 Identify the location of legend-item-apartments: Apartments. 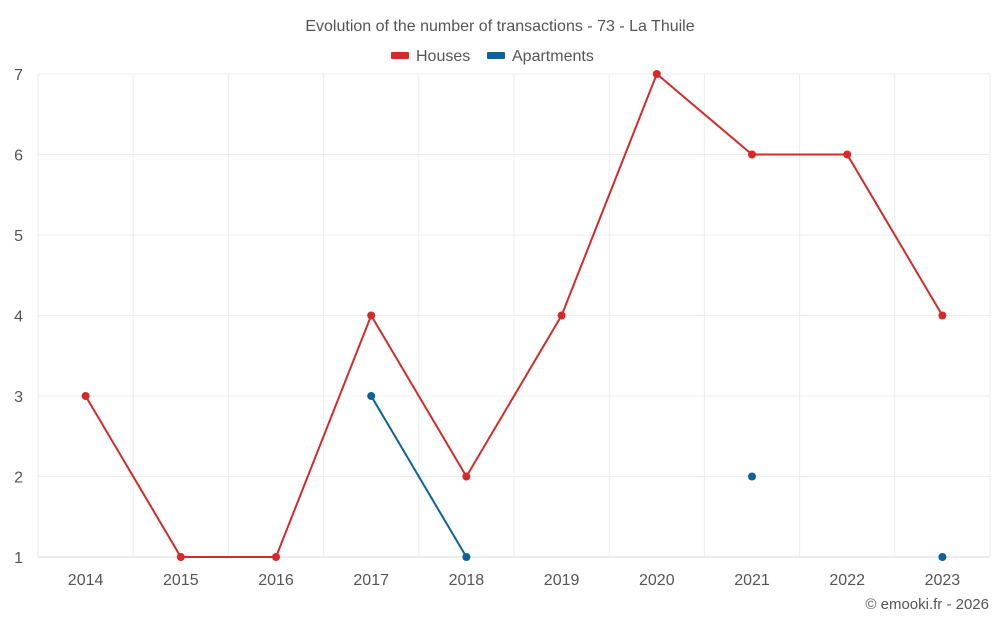
(540, 56).